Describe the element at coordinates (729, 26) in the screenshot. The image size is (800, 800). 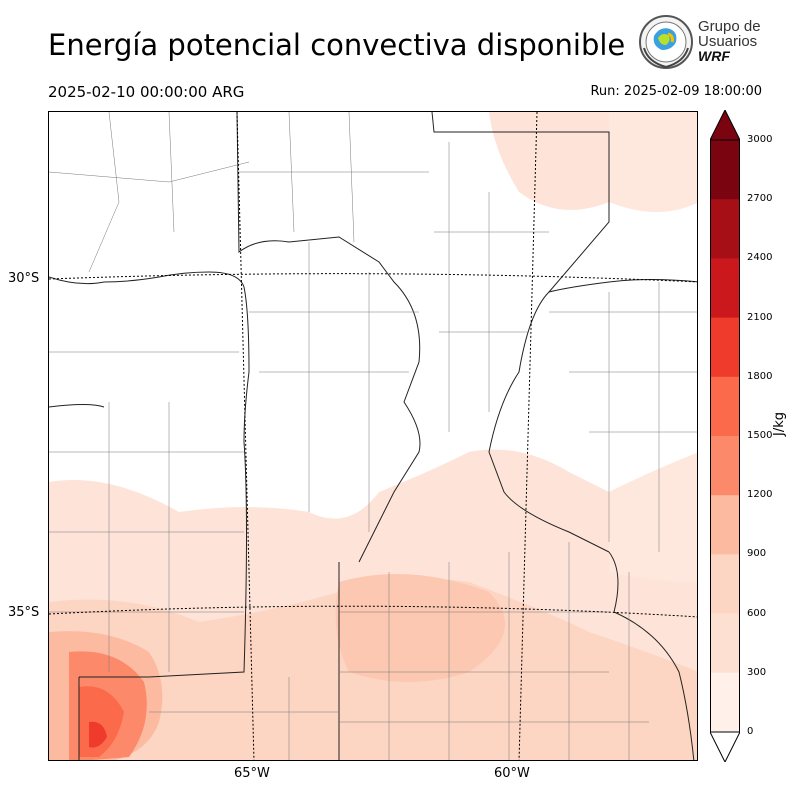
I see `logo-line1: Grupo de` at that location.